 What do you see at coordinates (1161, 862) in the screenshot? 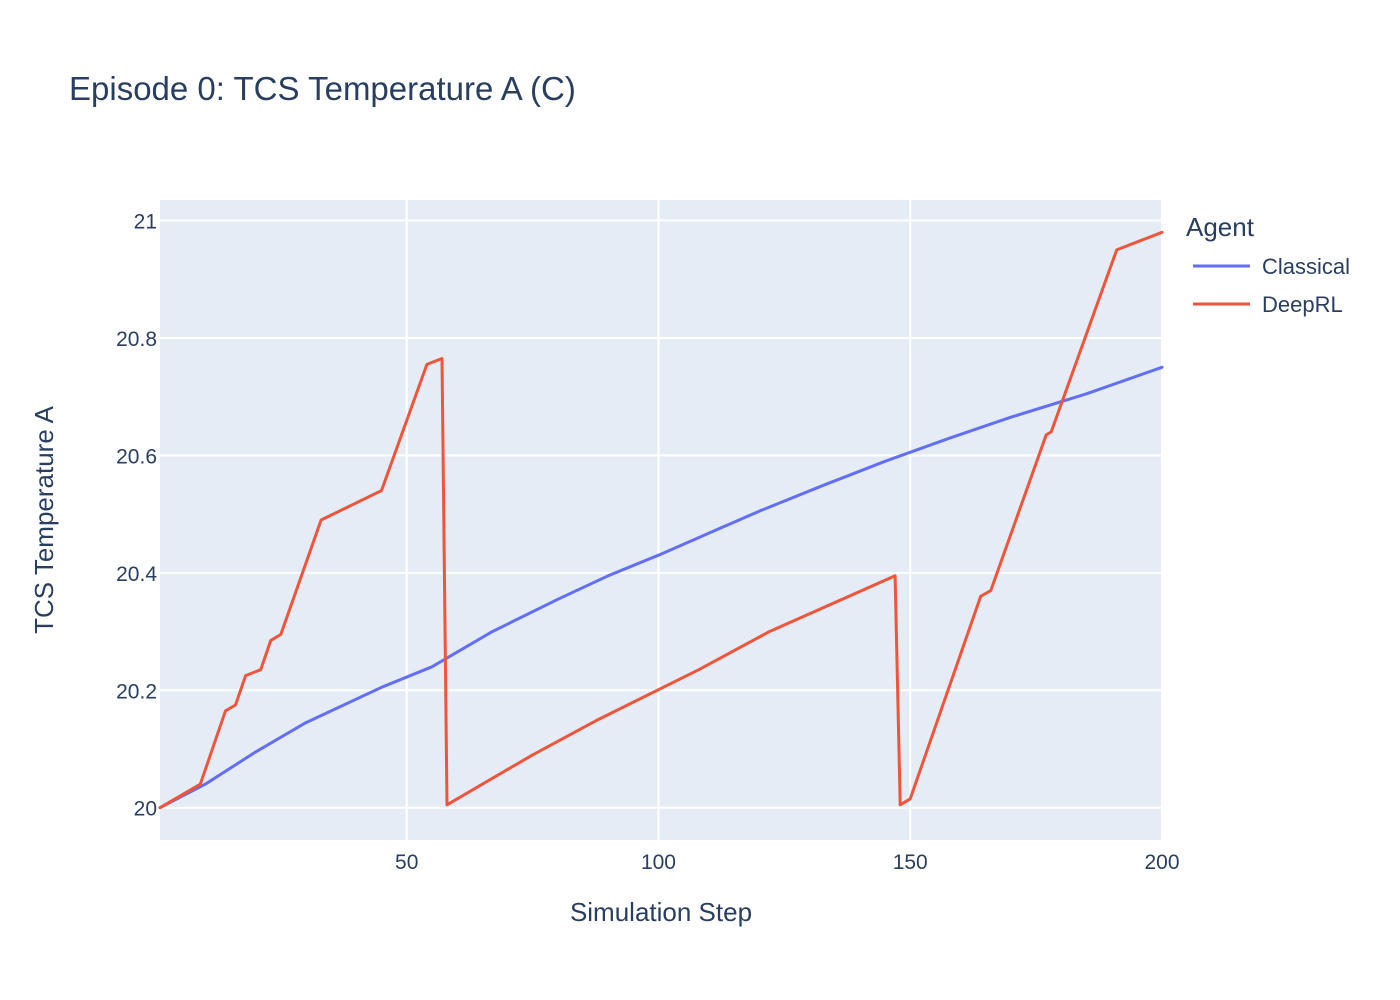
I see `x-tick-label: 200` at bounding box center [1161, 862].